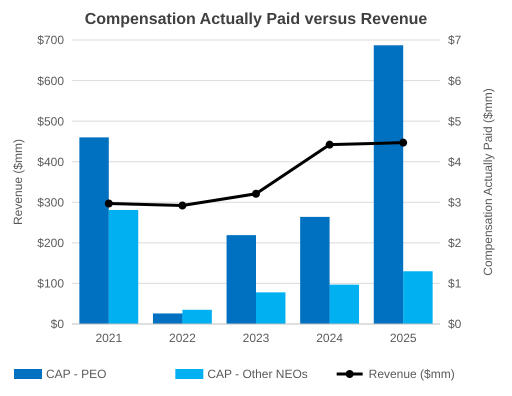 This screenshot has width=512, height=396. Describe the element at coordinates (50, 121) in the screenshot. I see `y-tick-label: $500` at that location.